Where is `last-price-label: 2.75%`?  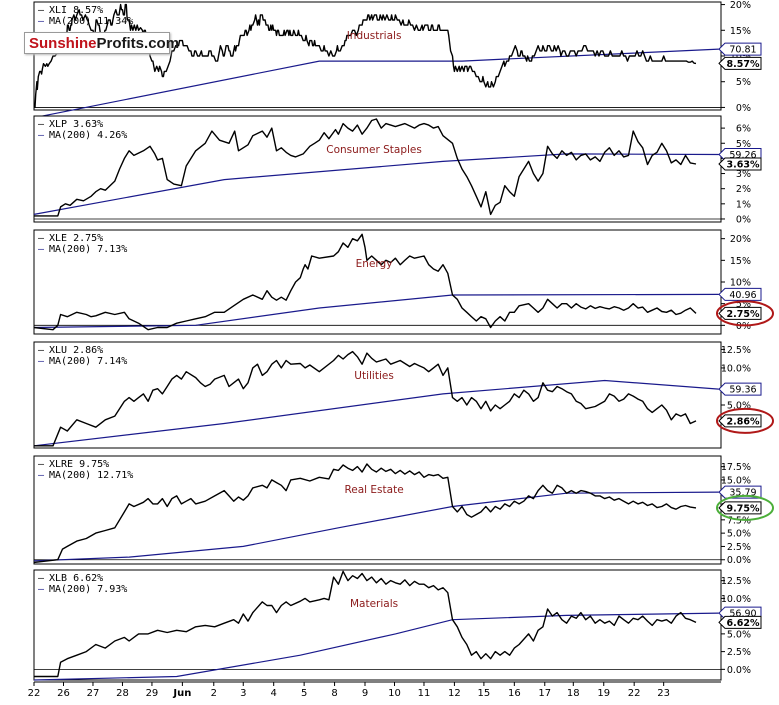 last-price-label: 2.75% is located at coordinates (743, 314).